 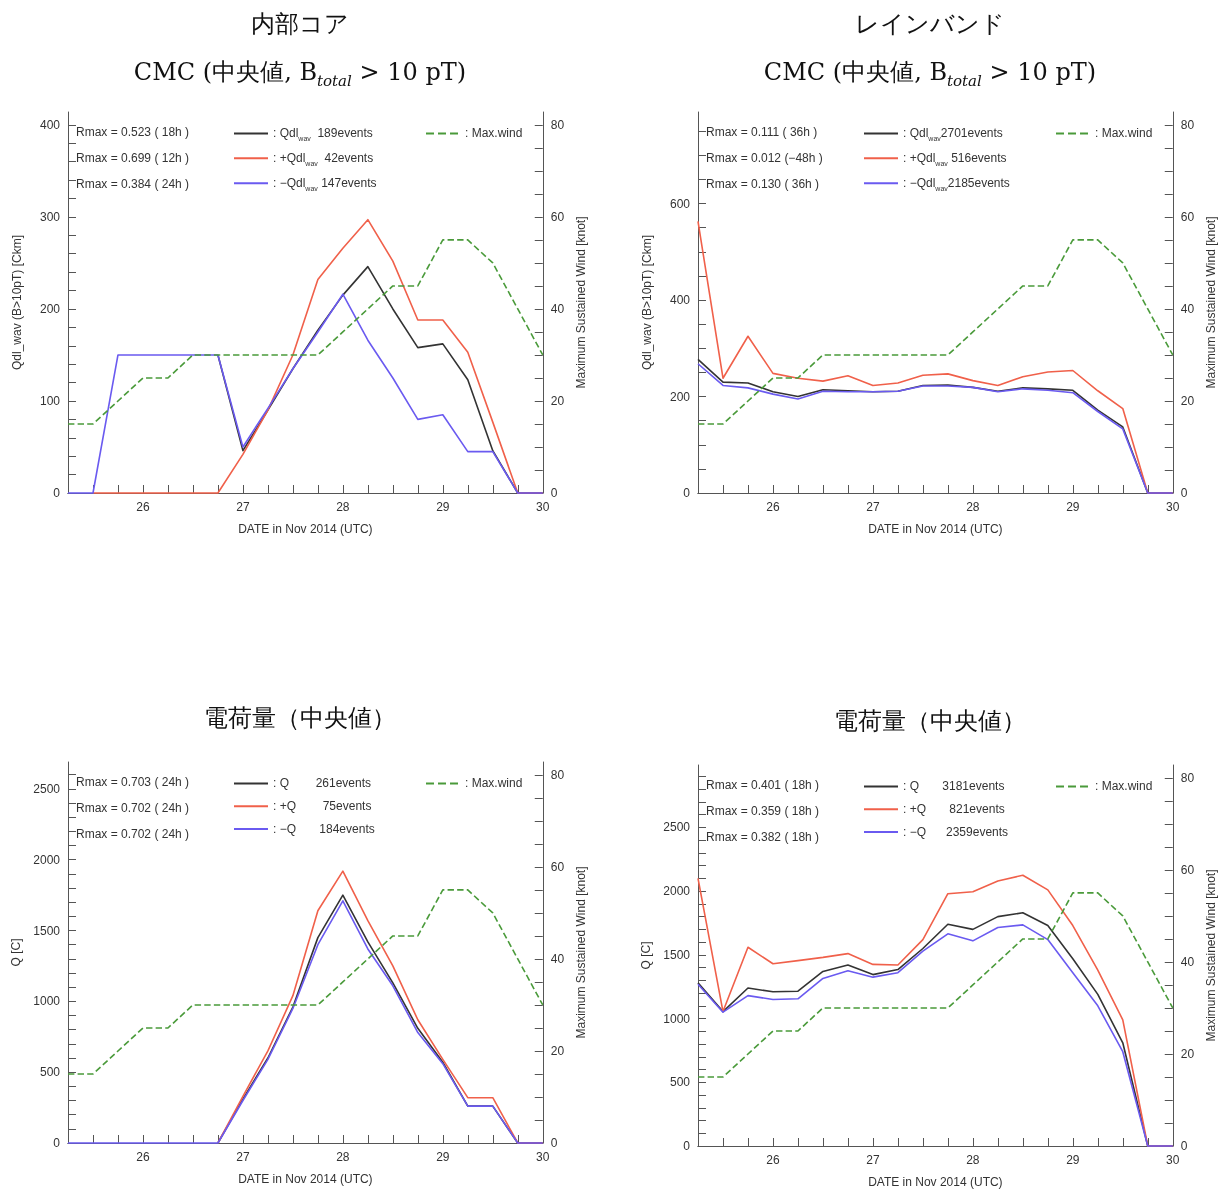 What do you see at coordinates (322, 783) in the screenshot?
I see `legend-label: : Q 261events` at bounding box center [322, 783].